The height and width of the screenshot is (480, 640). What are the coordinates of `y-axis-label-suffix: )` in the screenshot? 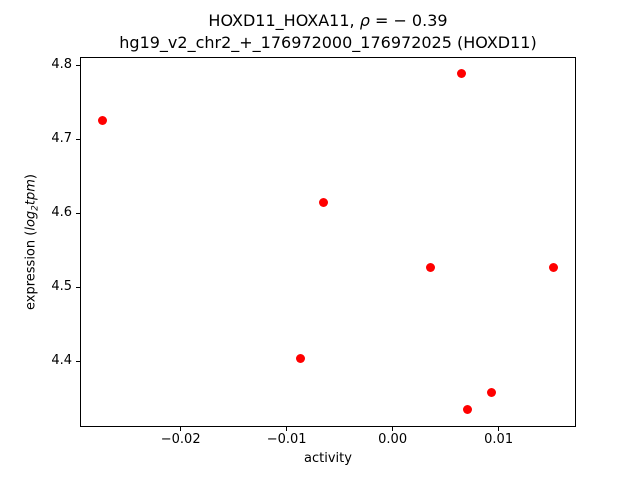 It's located at (31, 177).